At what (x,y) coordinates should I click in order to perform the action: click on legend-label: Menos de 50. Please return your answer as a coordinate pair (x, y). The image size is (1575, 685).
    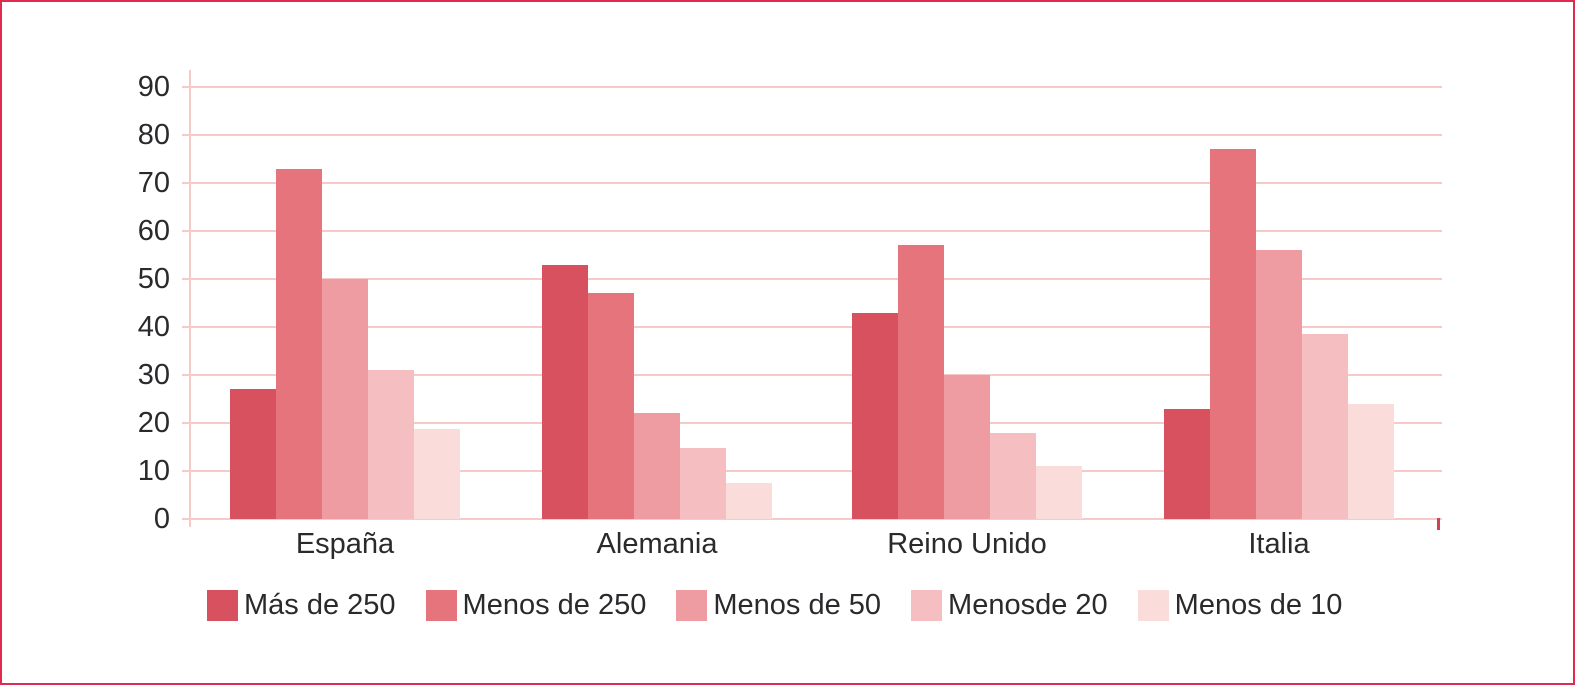
    Looking at the image, I should click on (797, 605).